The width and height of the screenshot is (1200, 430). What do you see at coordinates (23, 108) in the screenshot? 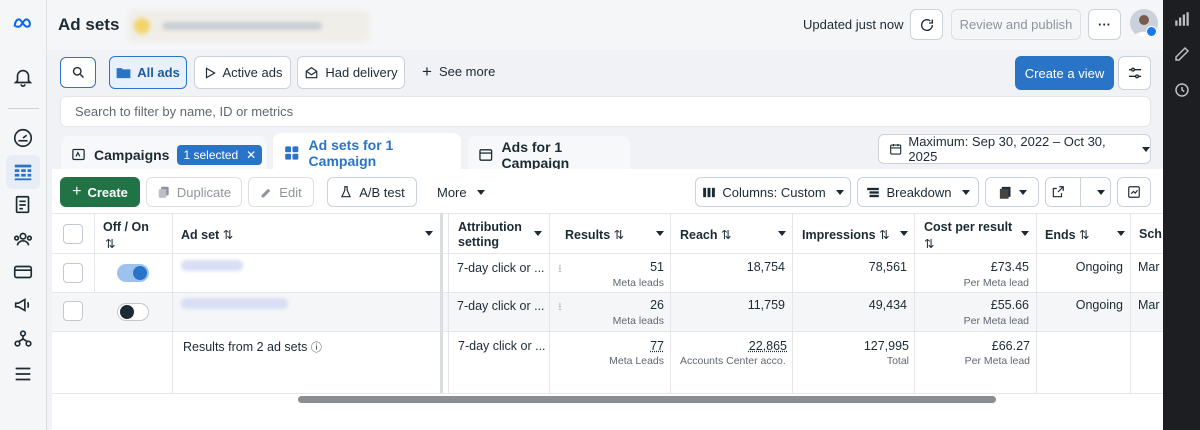
I see `nav-divider` at bounding box center [23, 108].